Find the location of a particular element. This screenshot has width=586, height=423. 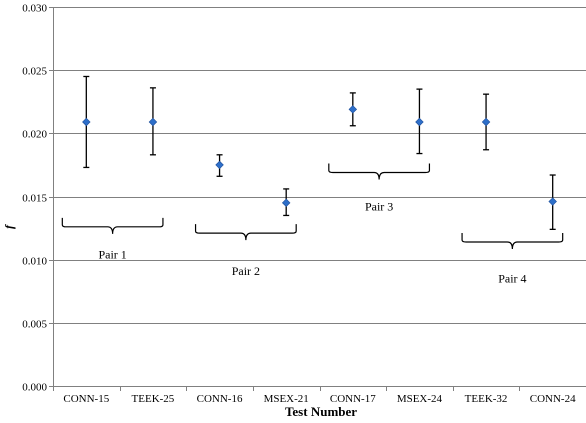

x-axis-title: Test Number is located at coordinates (321, 411).